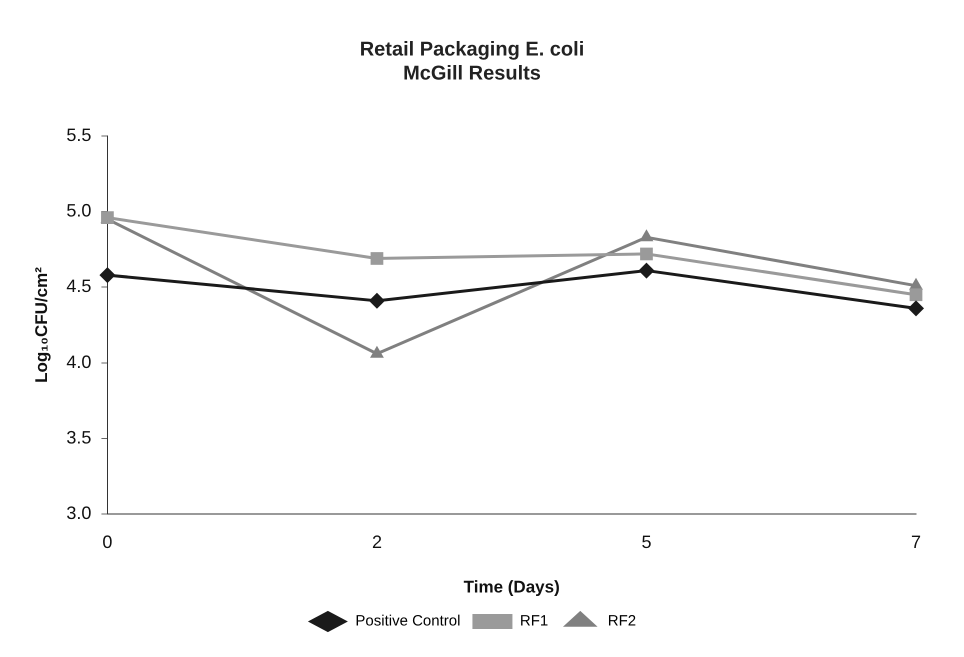 Image resolution: width=964 pixels, height=657 pixels. What do you see at coordinates (79, 512) in the screenshot?
I see `y-tick-label: 3.0` at bounding box center [79, 512].